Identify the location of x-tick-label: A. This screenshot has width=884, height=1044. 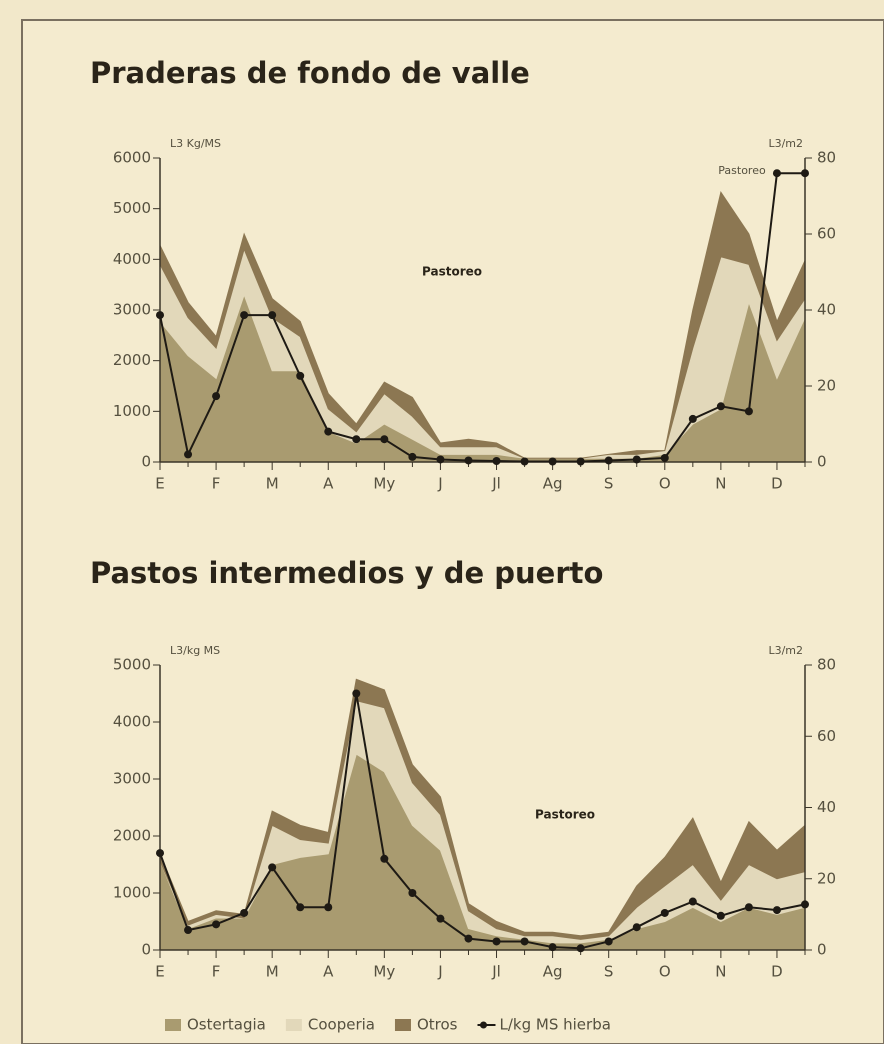
(328, 972).